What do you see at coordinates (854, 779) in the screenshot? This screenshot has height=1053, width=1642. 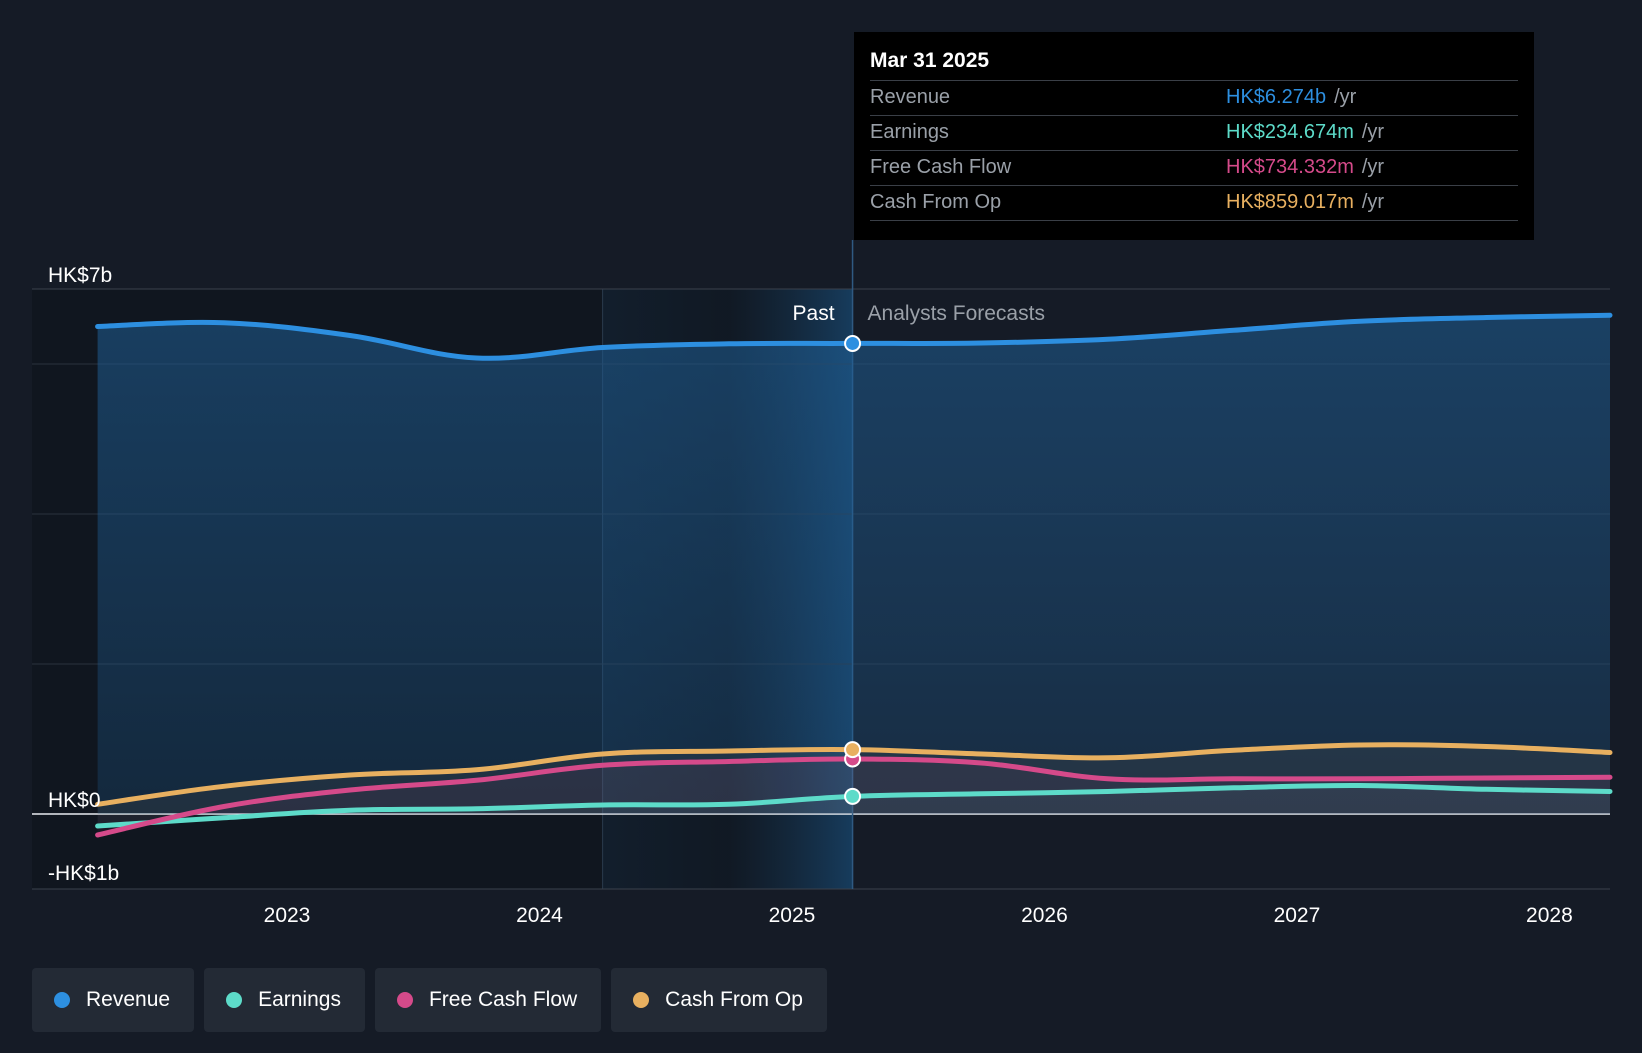 I see `cash-from-op-area` at bounding box center [854, 779].